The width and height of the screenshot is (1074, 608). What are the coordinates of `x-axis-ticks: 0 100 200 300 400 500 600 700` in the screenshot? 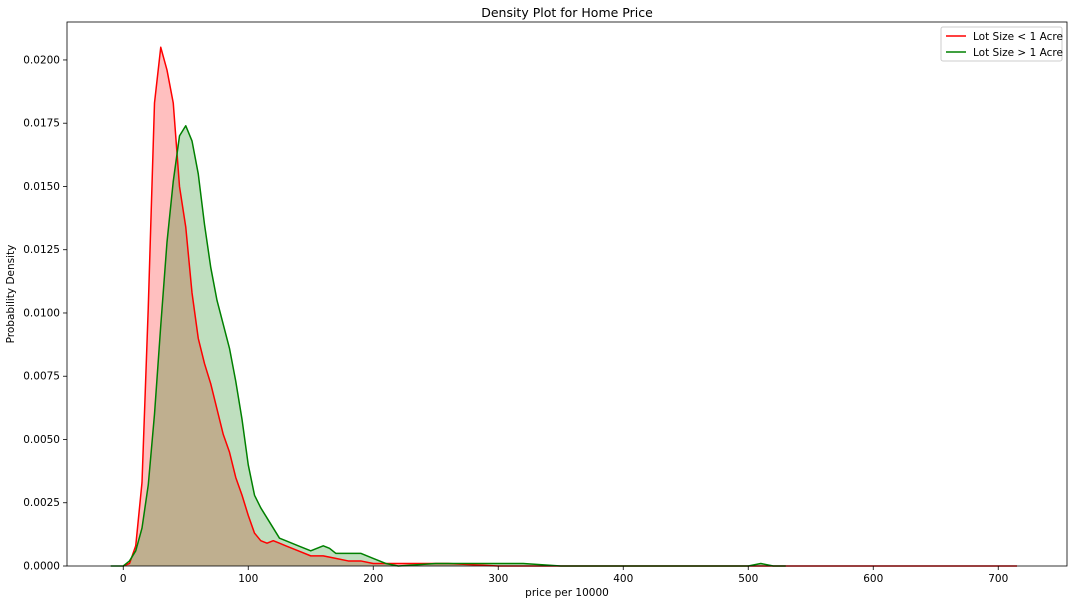 It's located at (564, 575).